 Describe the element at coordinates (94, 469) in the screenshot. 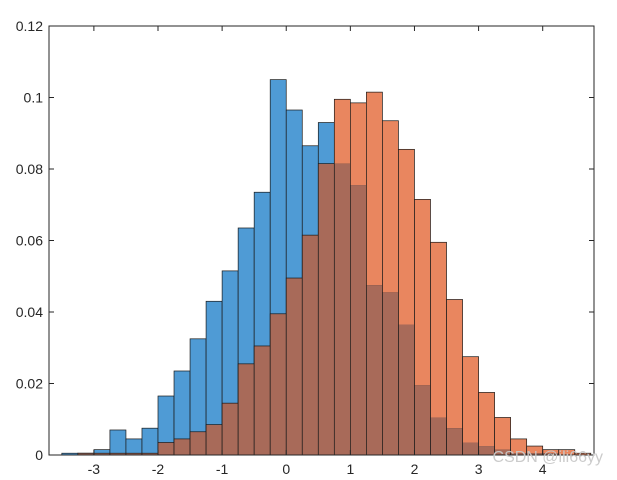

I see `x-tick-label: -3` at that location.